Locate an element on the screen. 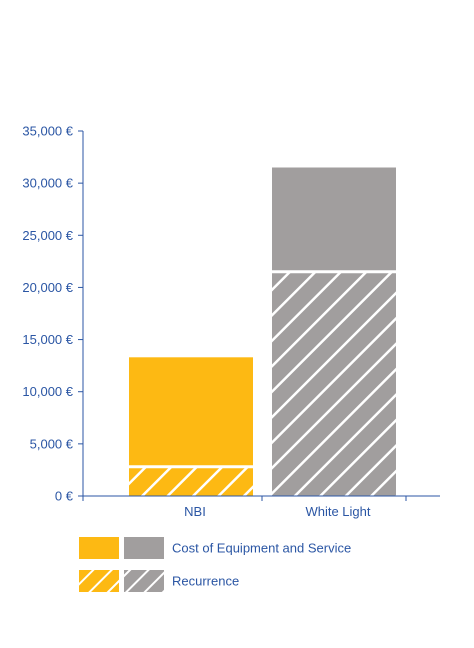 The height and width of the screenshot is (648, 474). y-tick-label: 25,000 € is located at coordinates (47, 235).